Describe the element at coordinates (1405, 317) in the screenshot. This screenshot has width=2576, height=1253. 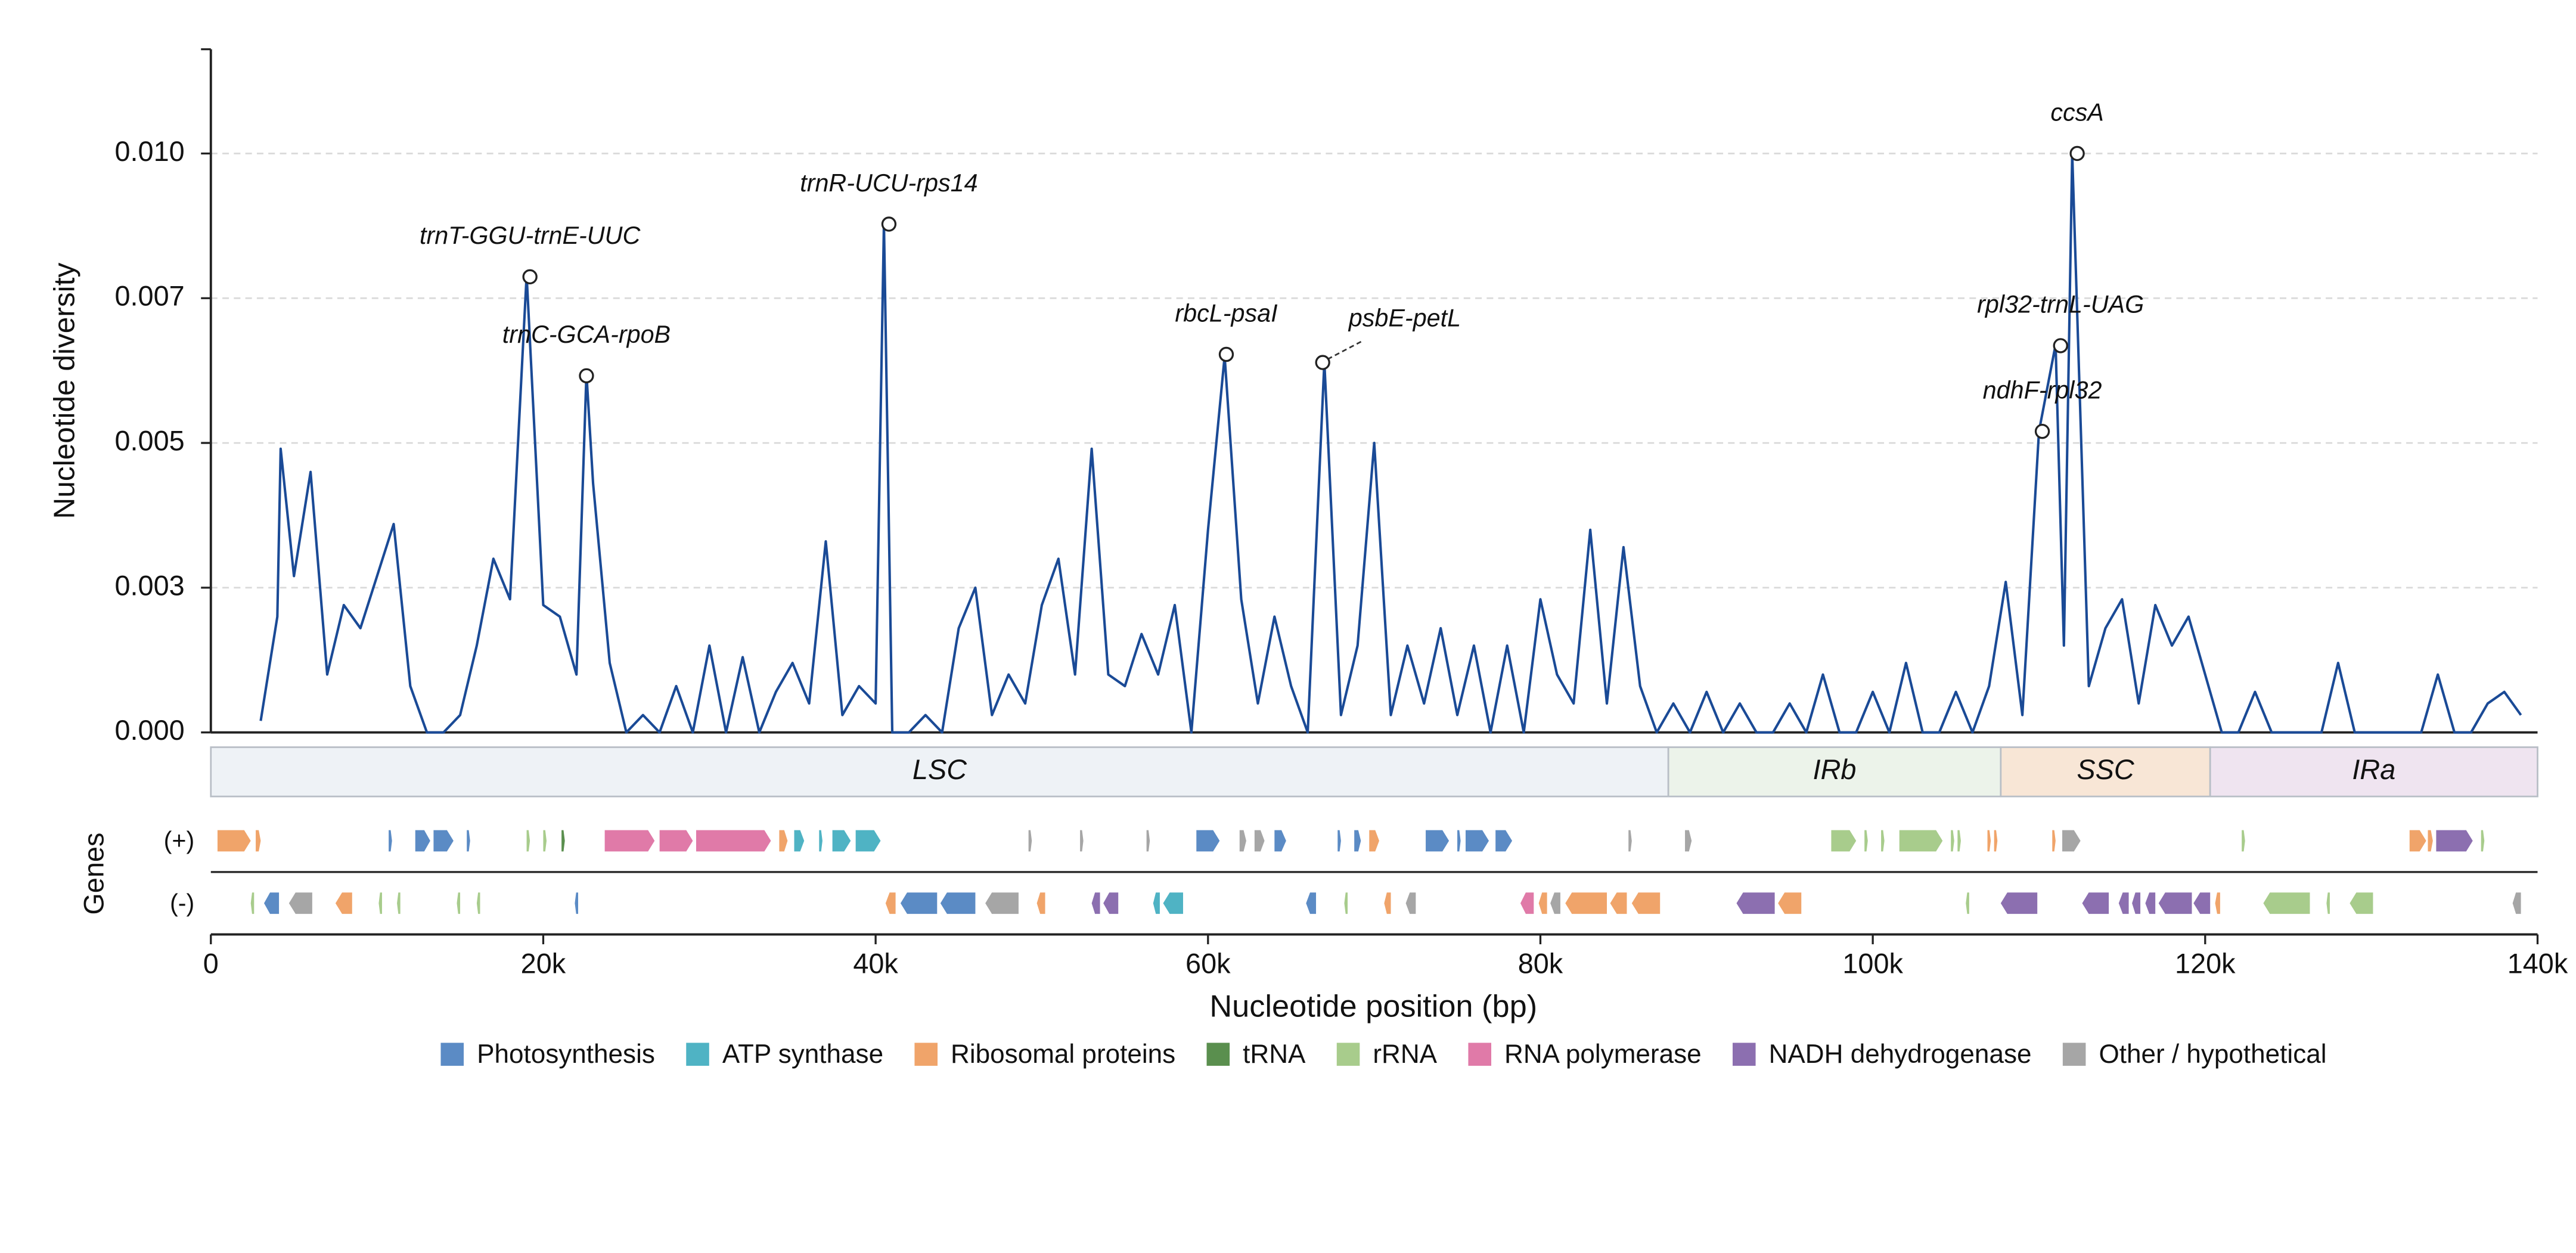
I see `annotation-label: psbE-petL` at that location.